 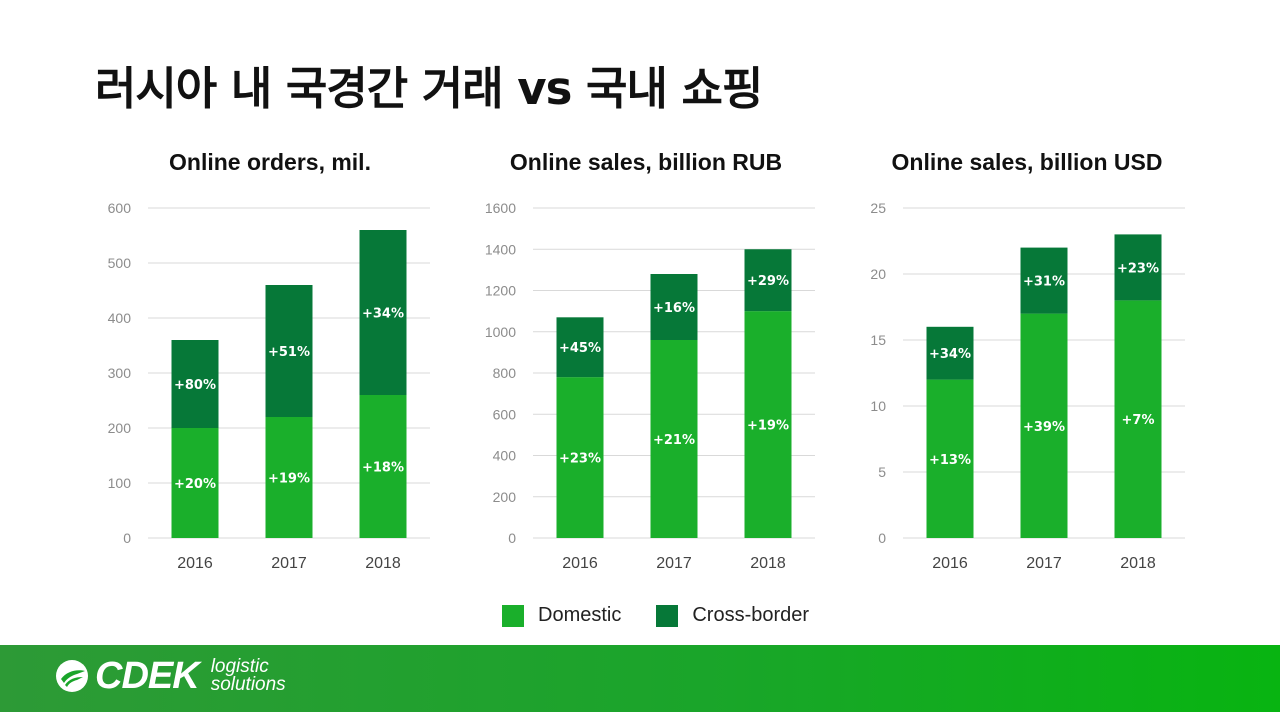 I want to click on footer-bar: CDEK logistic solutions, so click(x=640, y=678).